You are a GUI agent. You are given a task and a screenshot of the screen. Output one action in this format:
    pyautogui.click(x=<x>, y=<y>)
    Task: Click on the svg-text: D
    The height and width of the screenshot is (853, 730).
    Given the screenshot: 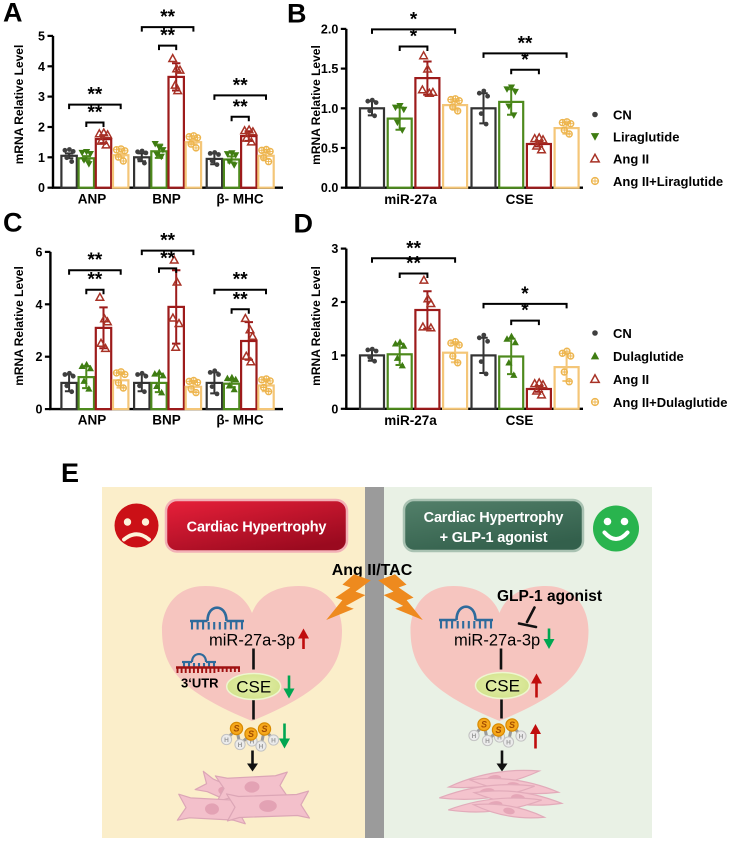 What is the action you would take?
    pyautogui.click(x=304, y=224)
    